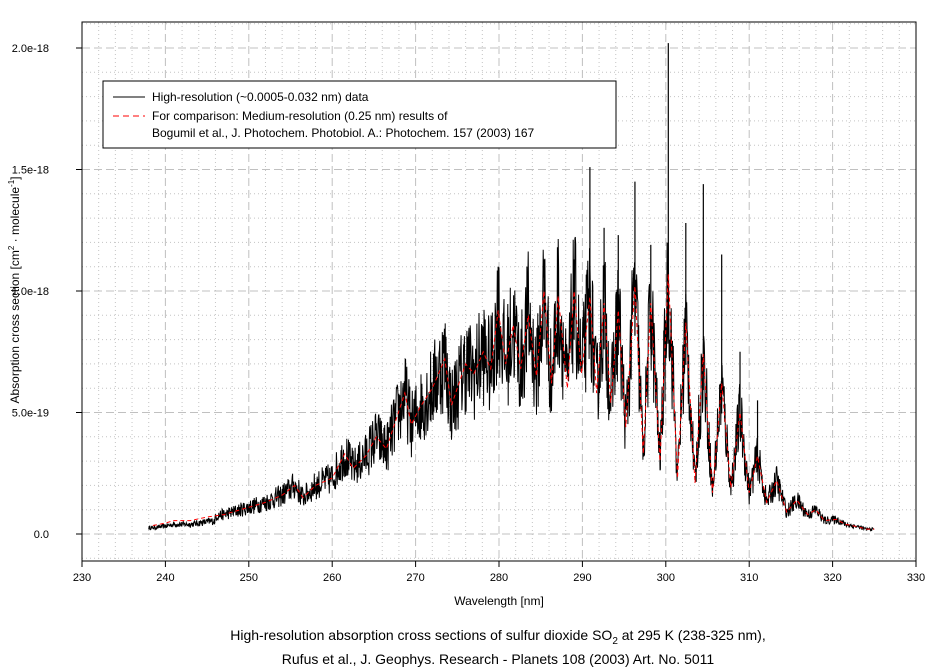  Describe the element at coordinates (692, 635) in the screenshot. I see `caption-part: at 295 K (238-325 nm),` at that location.